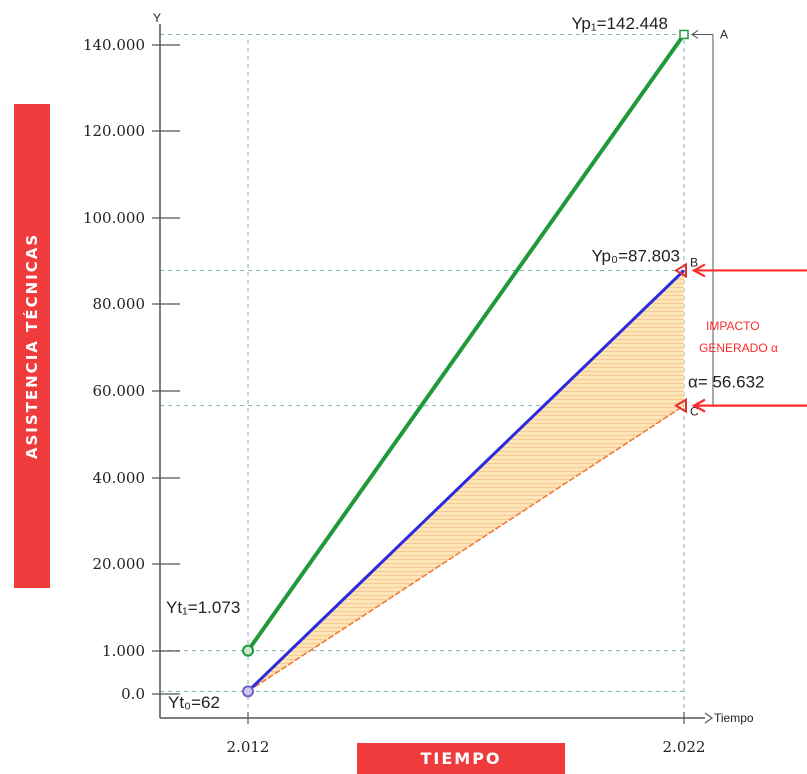  I want to click on y-tick-label: 120.000, so click(114, 131).